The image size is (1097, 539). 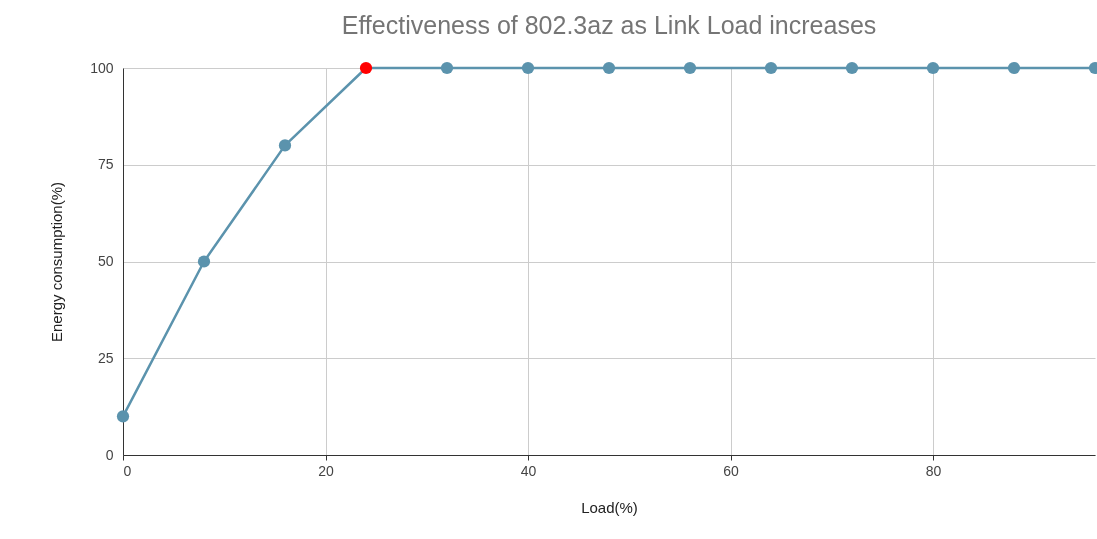 I want to click on chart-title: Effectiveness of 802.3az as Link Load increases, so click(x=609, y=25).